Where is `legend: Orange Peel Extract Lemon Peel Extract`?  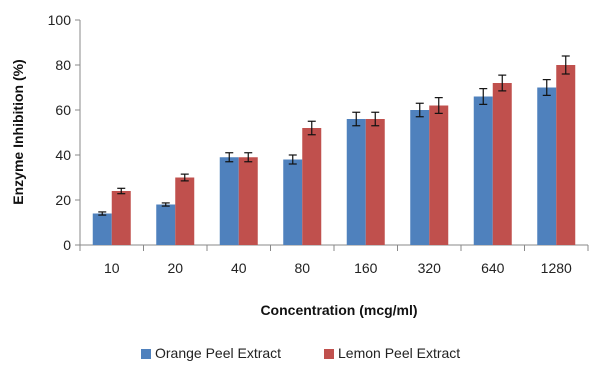 legend: Orange Peel Extract Lemon Peel Extract is located at coordinates (300, 353).